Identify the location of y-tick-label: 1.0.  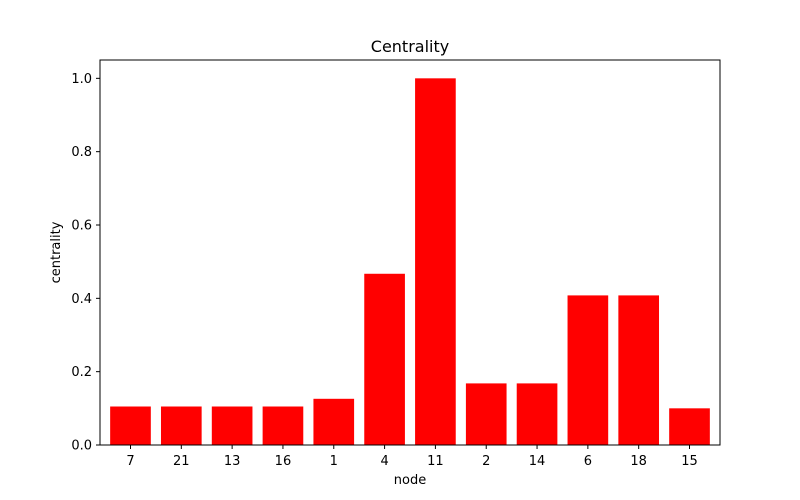
(81, 79).